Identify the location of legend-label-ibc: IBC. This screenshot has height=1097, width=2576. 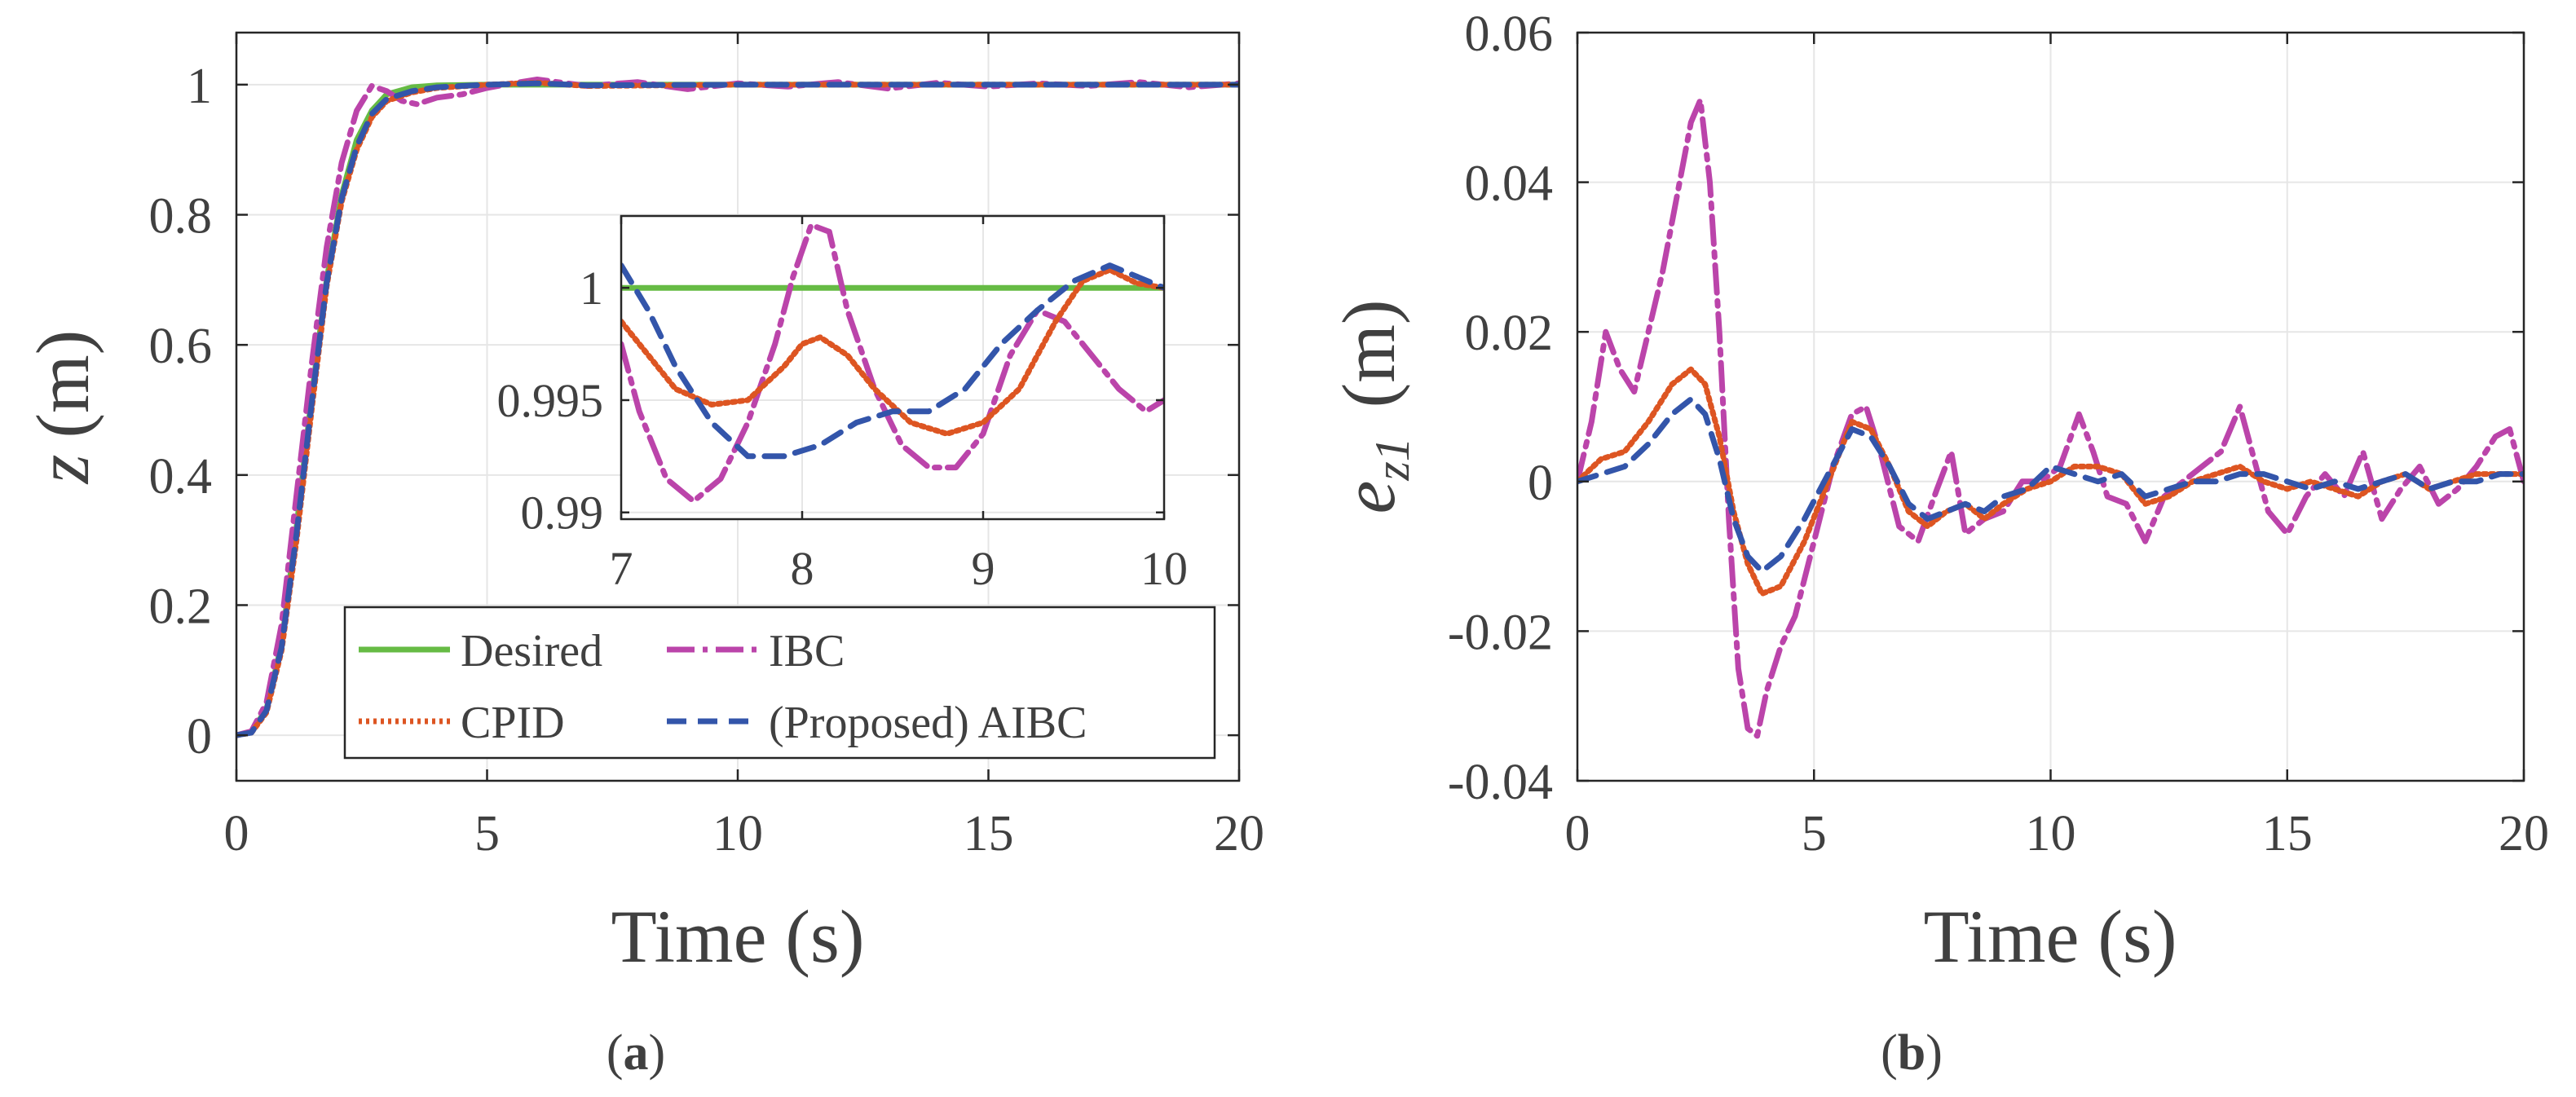
(807, 651).